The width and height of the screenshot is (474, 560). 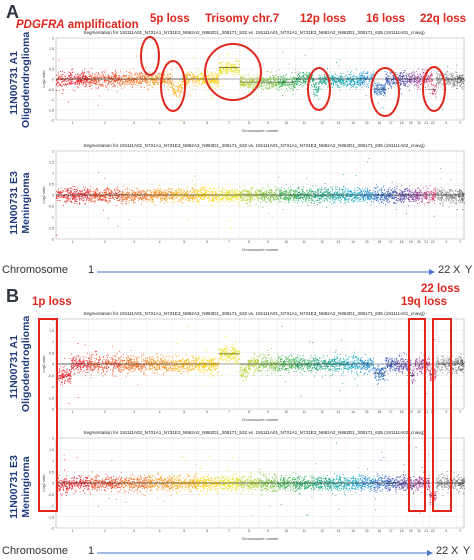 I want to click on annotation-22q-loss: 22q loss, so click(x=443, y=19).